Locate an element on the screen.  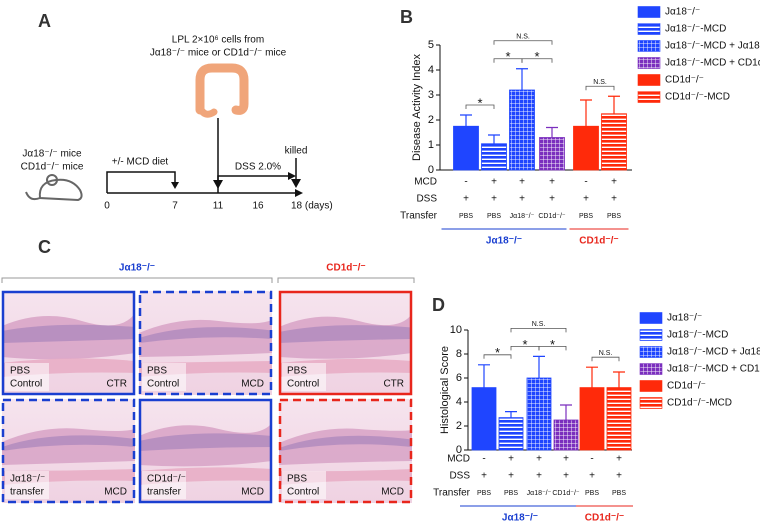
y-tick-label: 0 is located at coordinates (459, 450).